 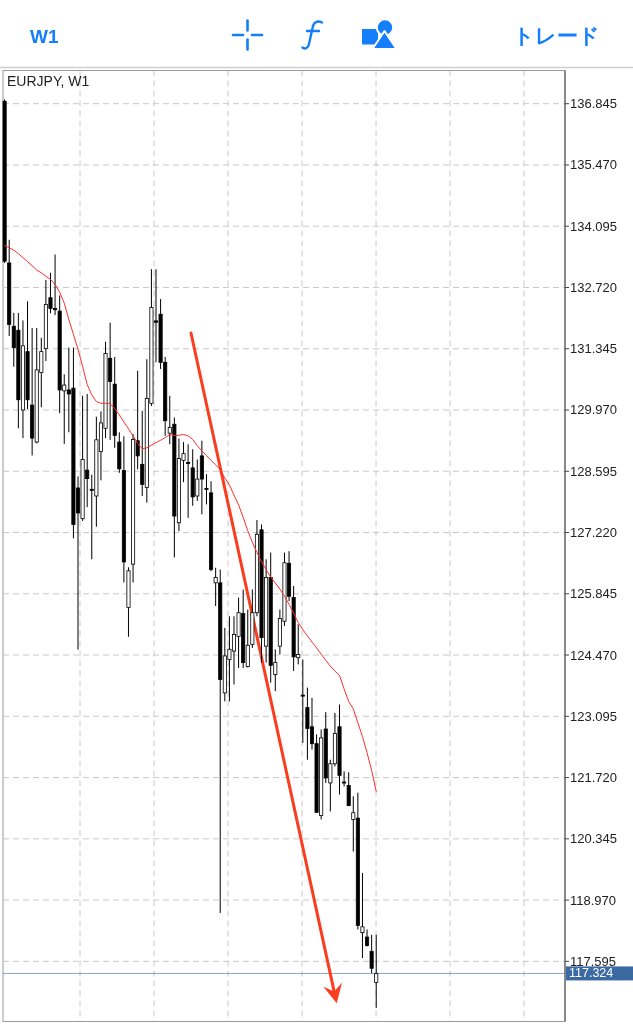 I want to click on ref-line-label: 117.324, so click(x=591, y=973).